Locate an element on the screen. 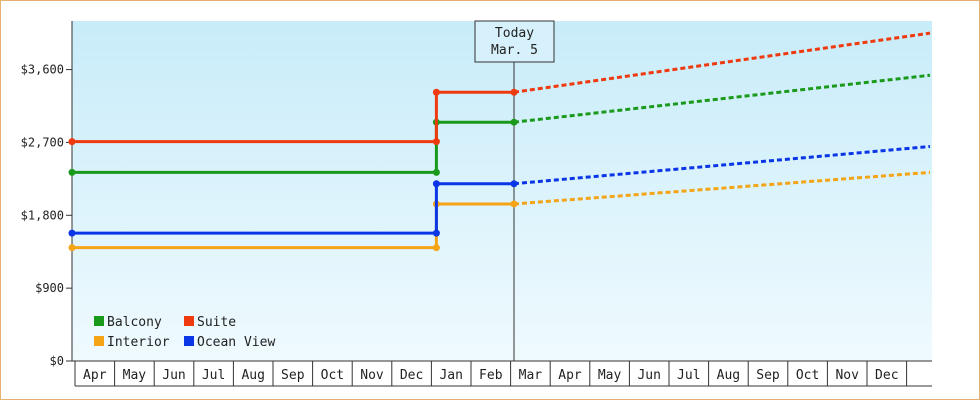  x-tick-label: Mar is located at coordinates (531, 375).